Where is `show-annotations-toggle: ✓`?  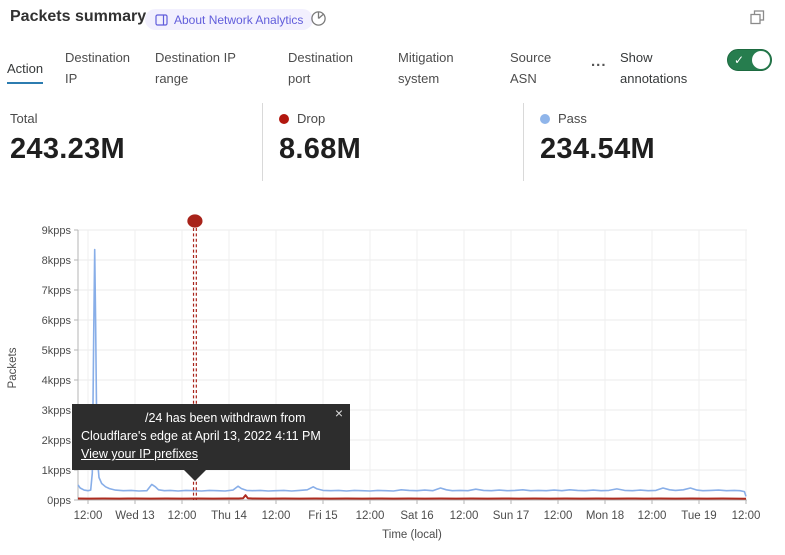 show-annotations-toggle: ✓ is located at coordinates (749, 60).